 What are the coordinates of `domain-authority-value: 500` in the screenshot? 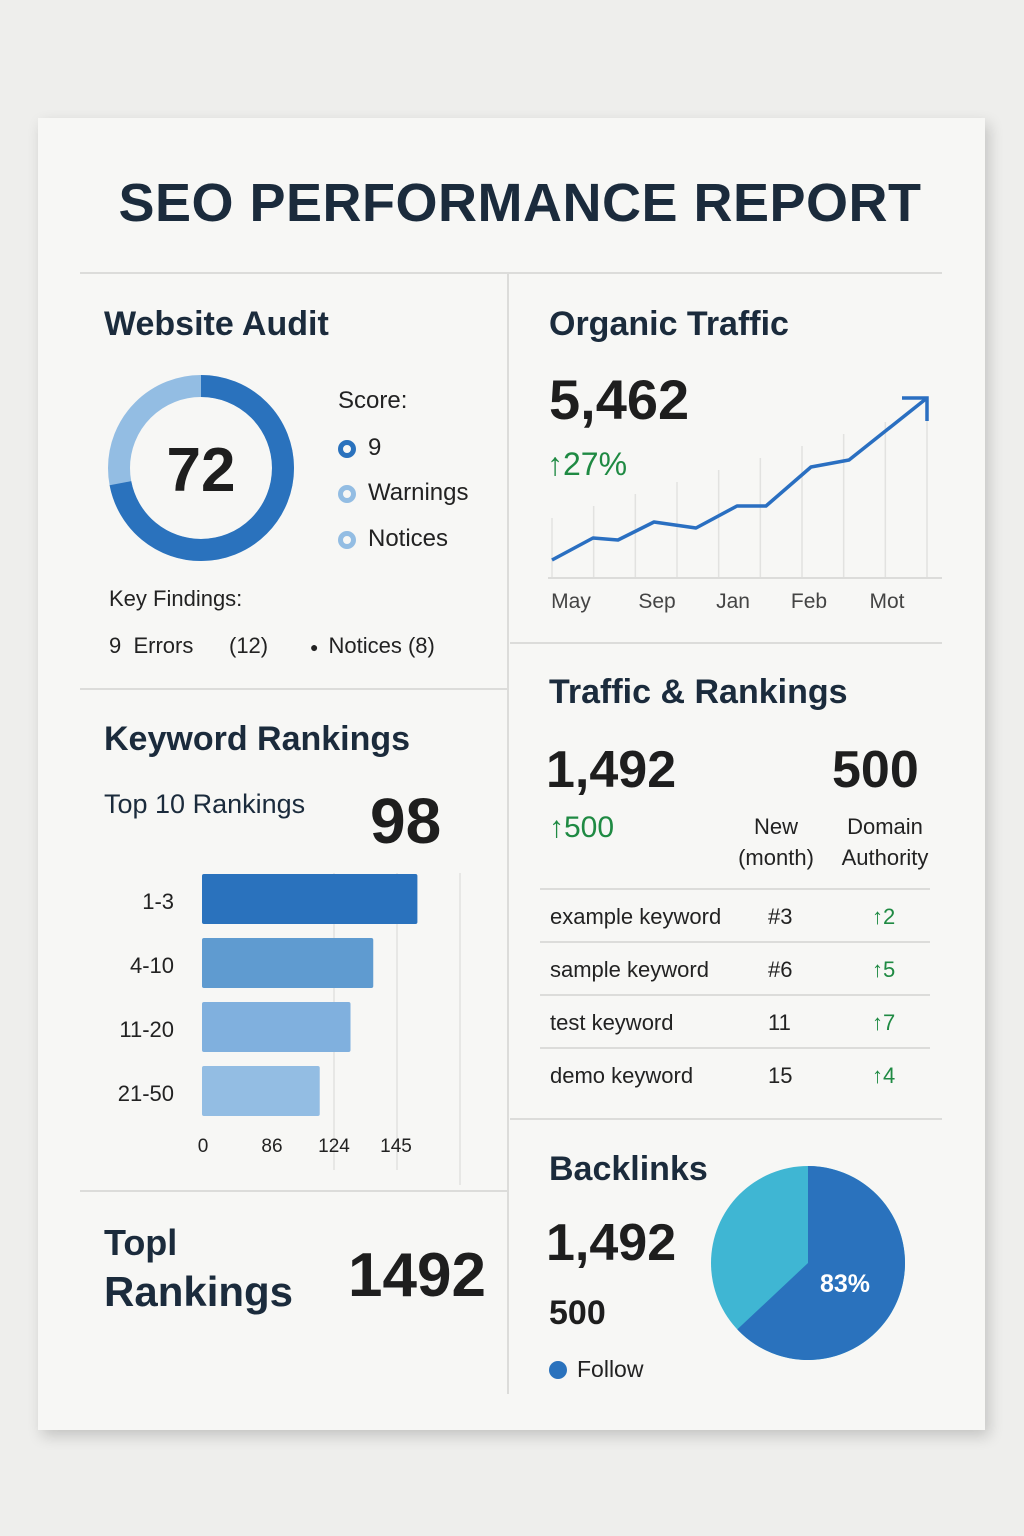 It's located at (875, 770).